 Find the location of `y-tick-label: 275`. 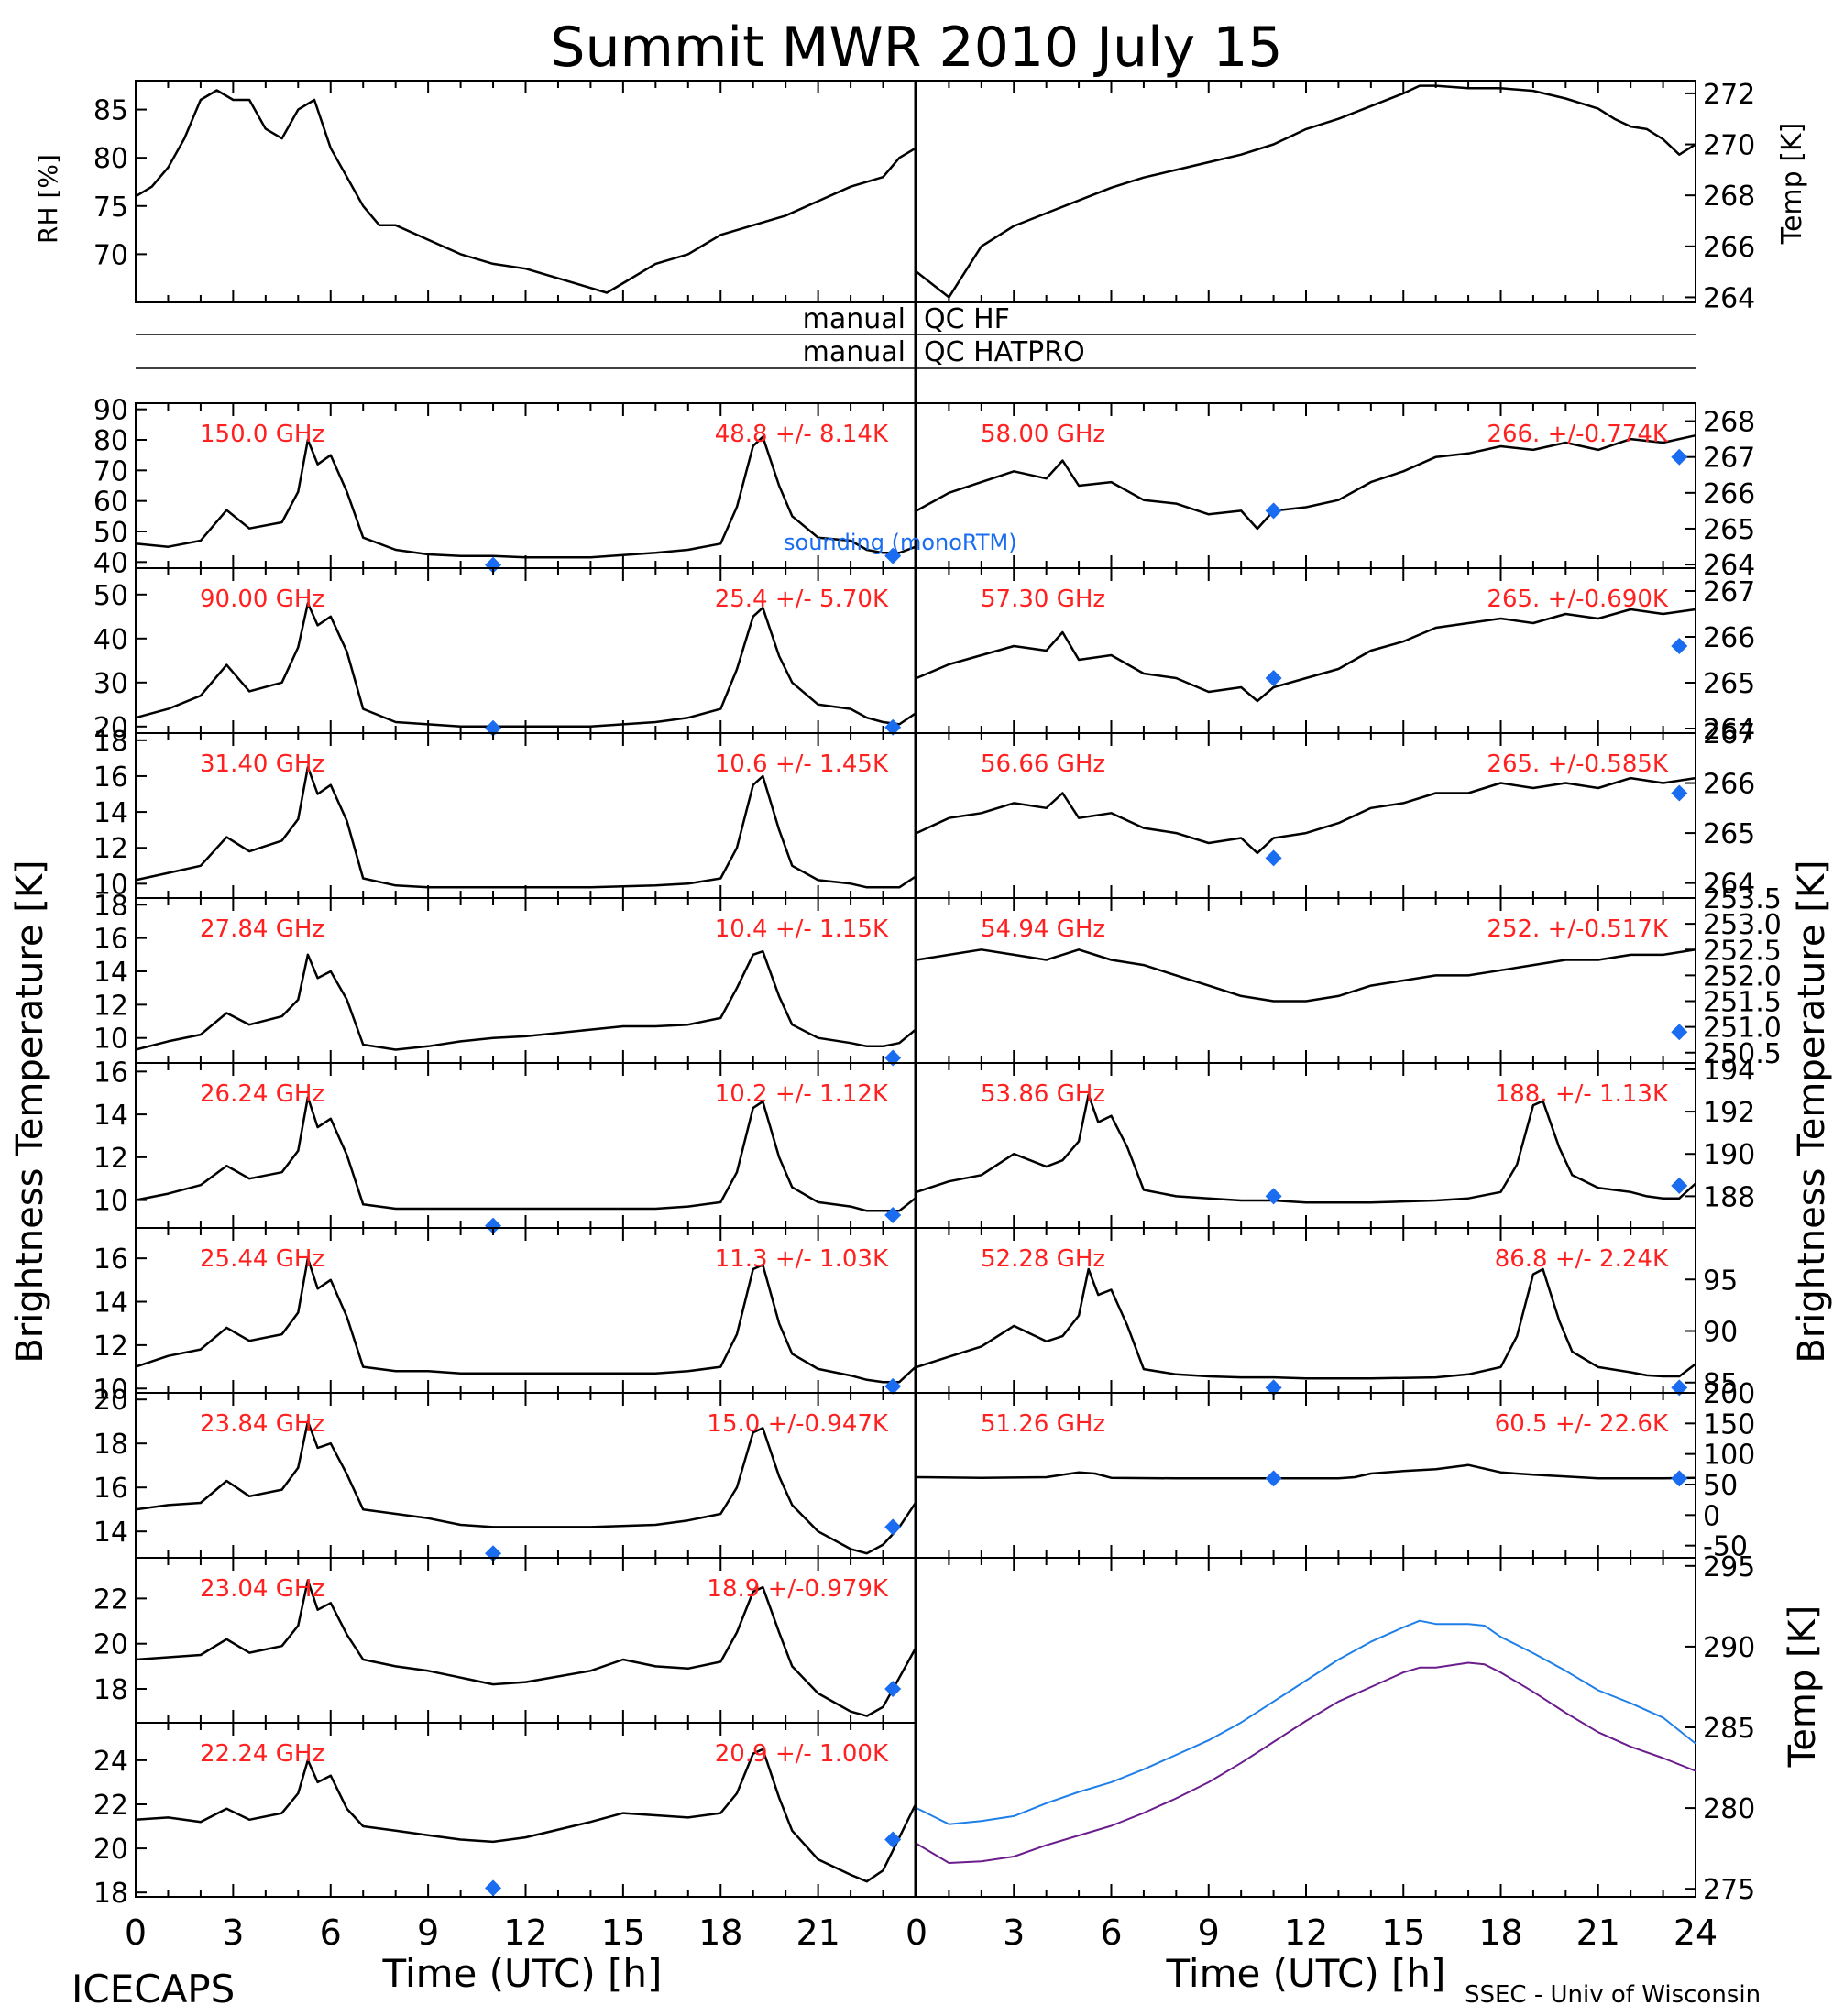

y-tick-label: 275 is located at coordinates (1729, 1890).